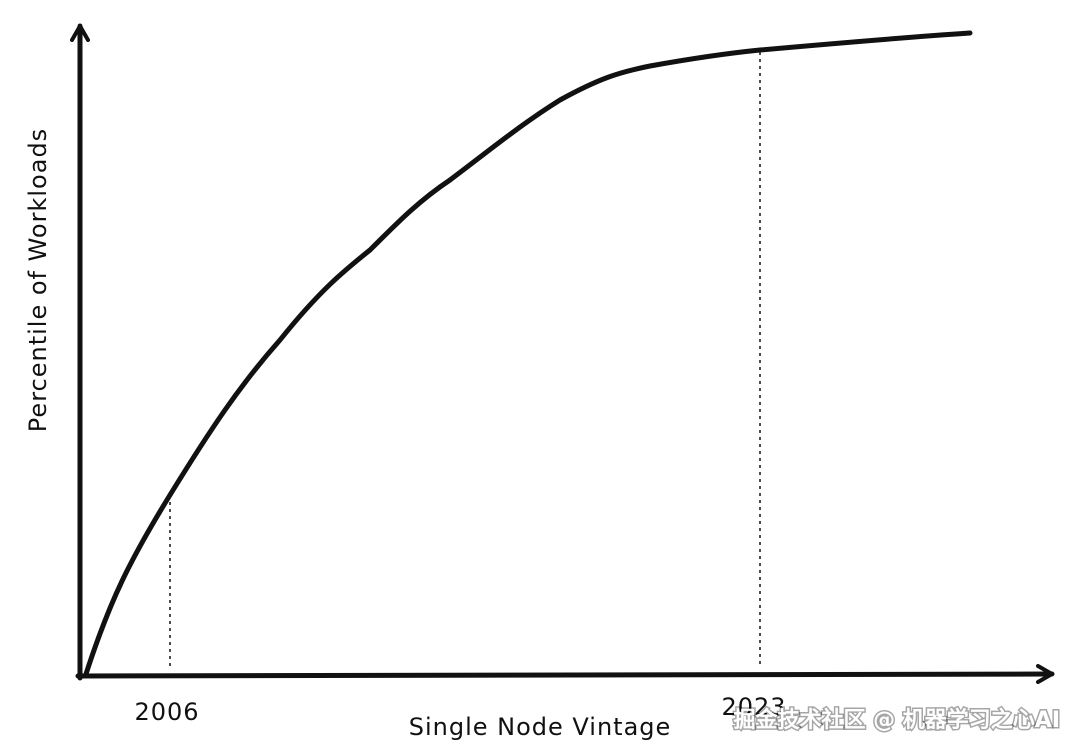 The width and height of the screenshot is (1080, 755). Describe the element at coordinates (753, 707) in the screenshot. I see `x-marker-label: 2023` at that location.